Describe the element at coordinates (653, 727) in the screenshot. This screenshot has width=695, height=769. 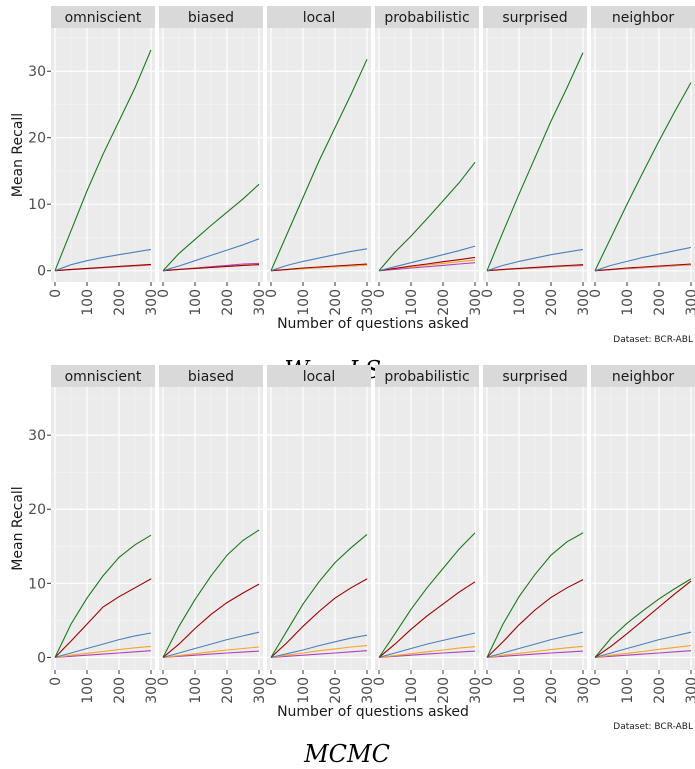
I see `dataset-note: Dataset: BCR-ABL` at that location.